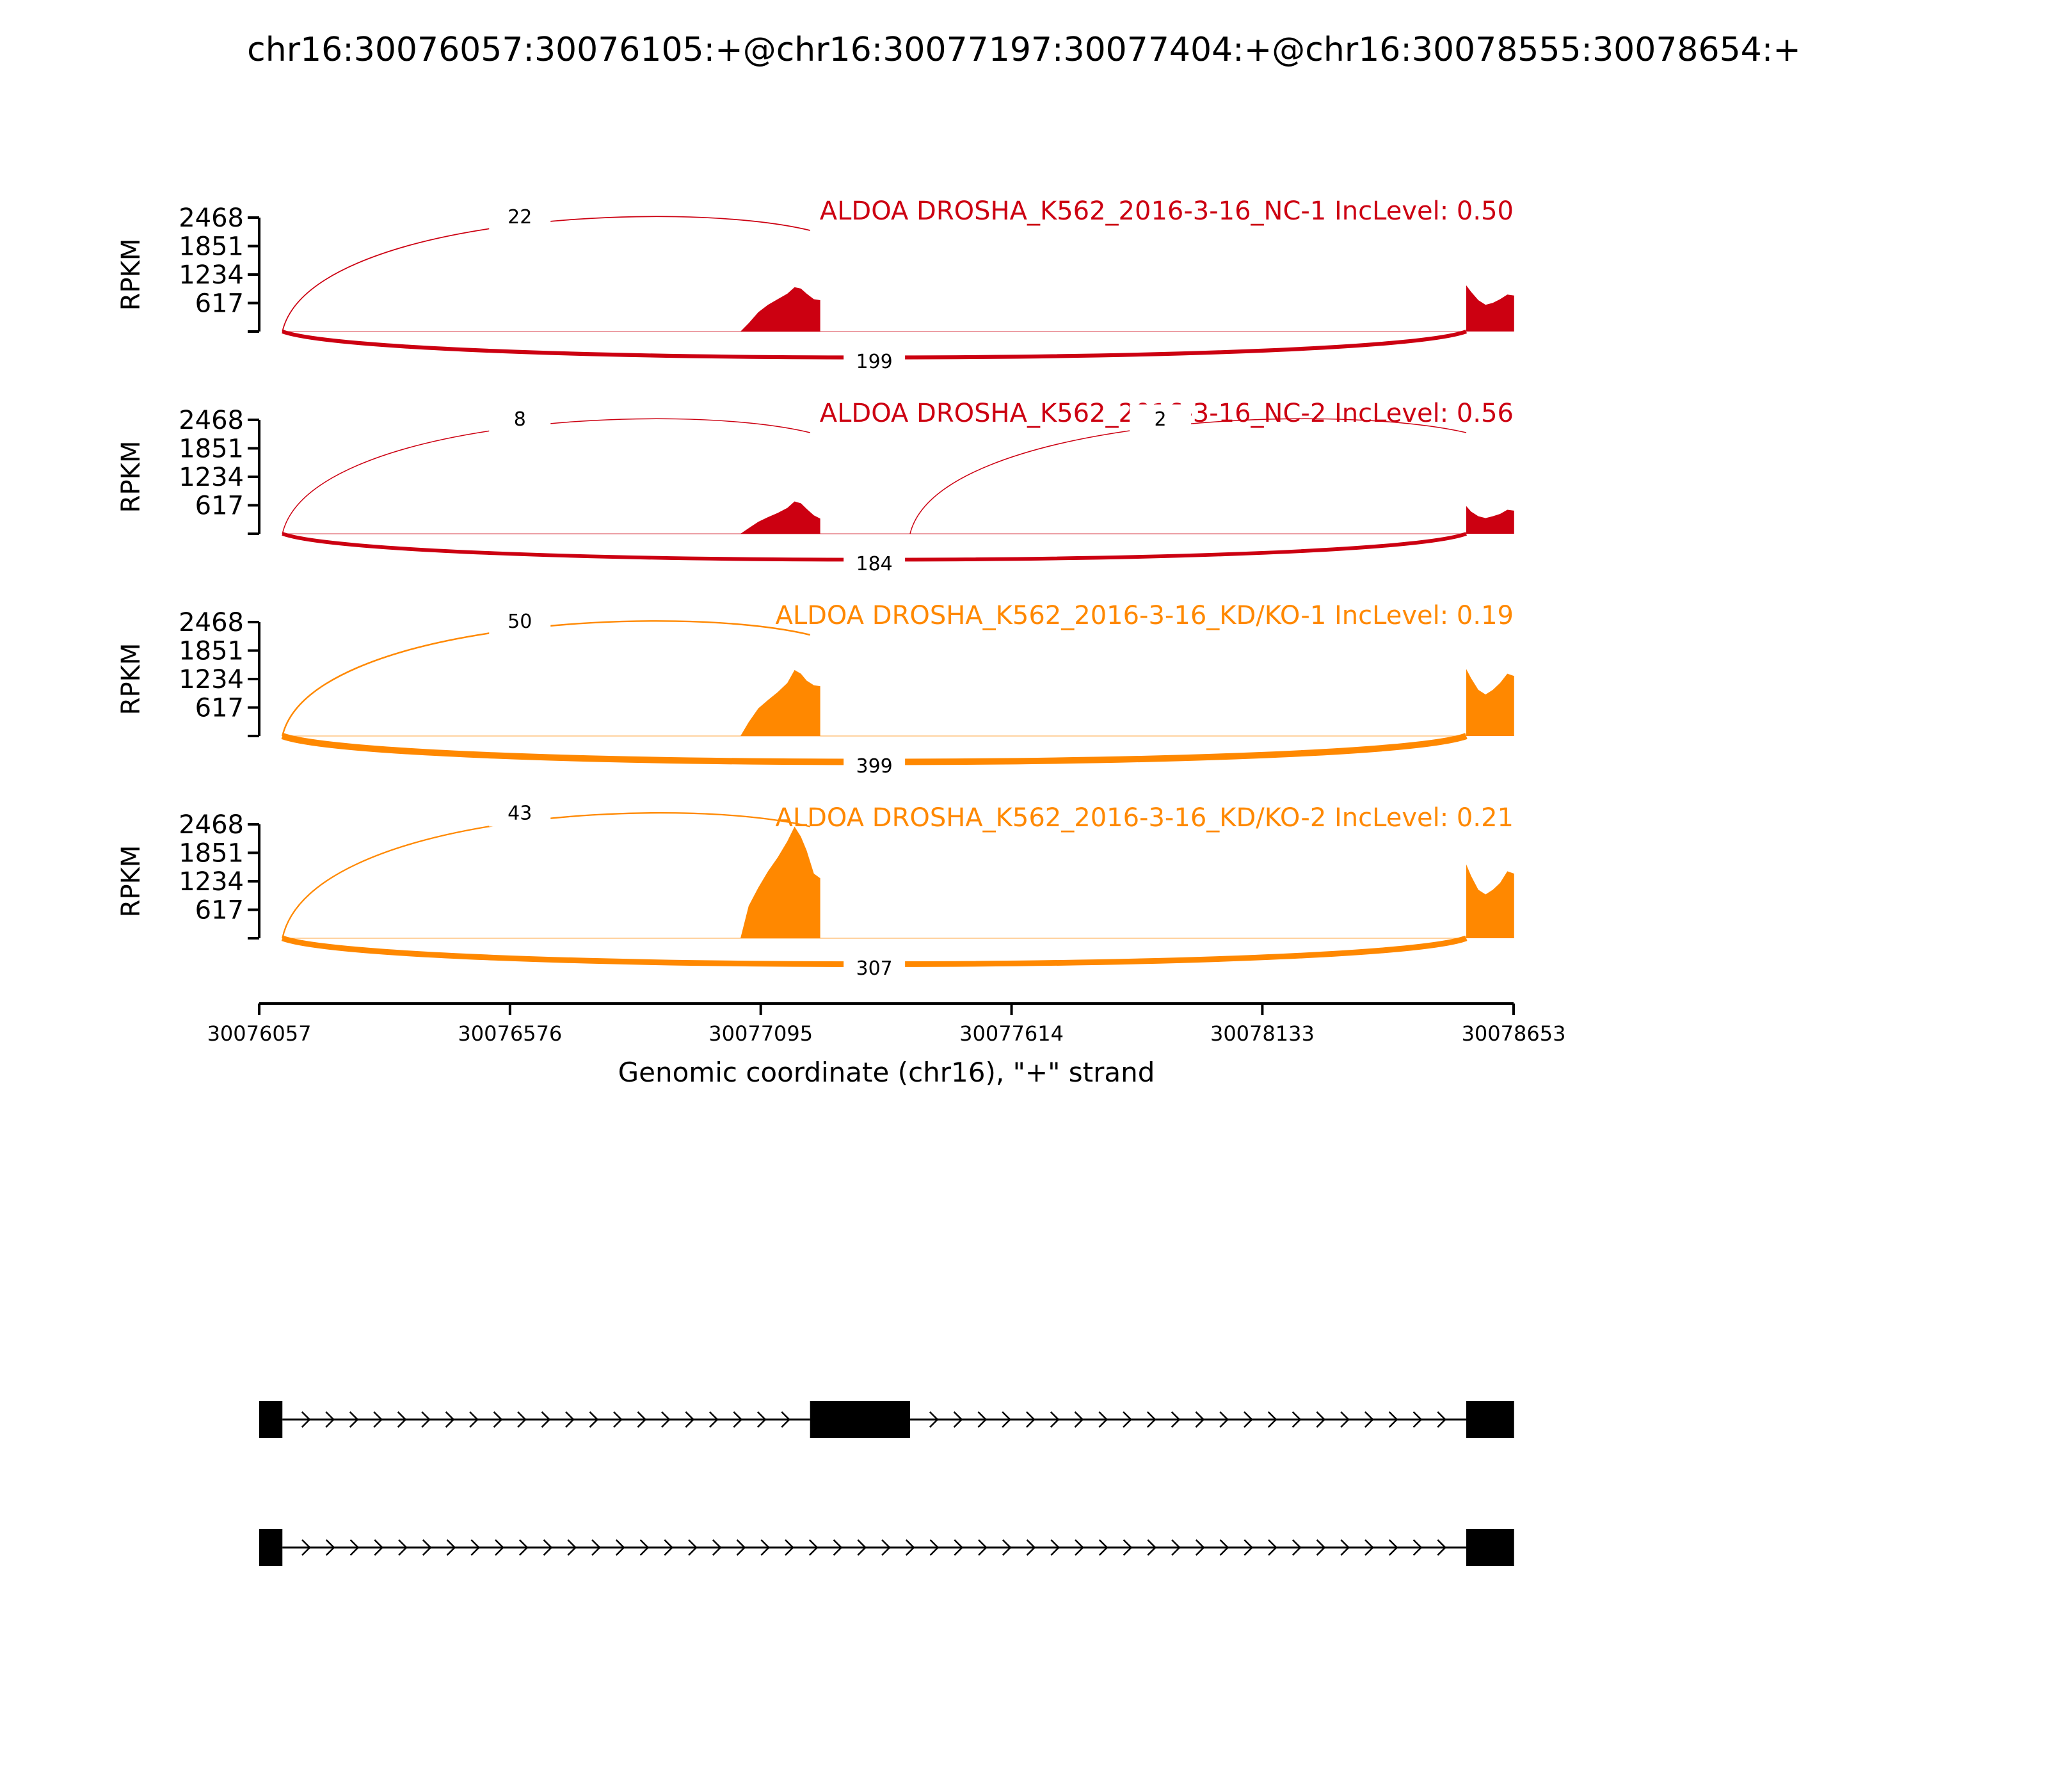  I want to click on transcript-models, so click(886, 1483).